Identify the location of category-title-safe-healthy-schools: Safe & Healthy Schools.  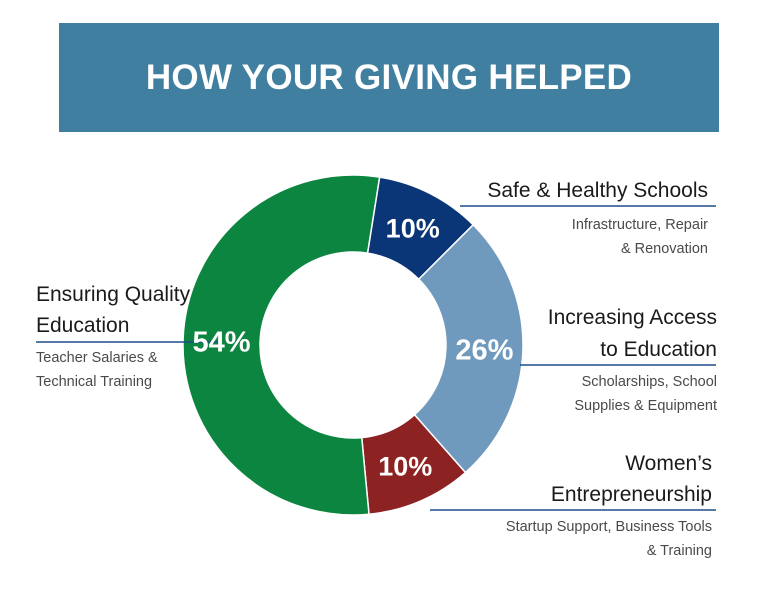
(597, 190).